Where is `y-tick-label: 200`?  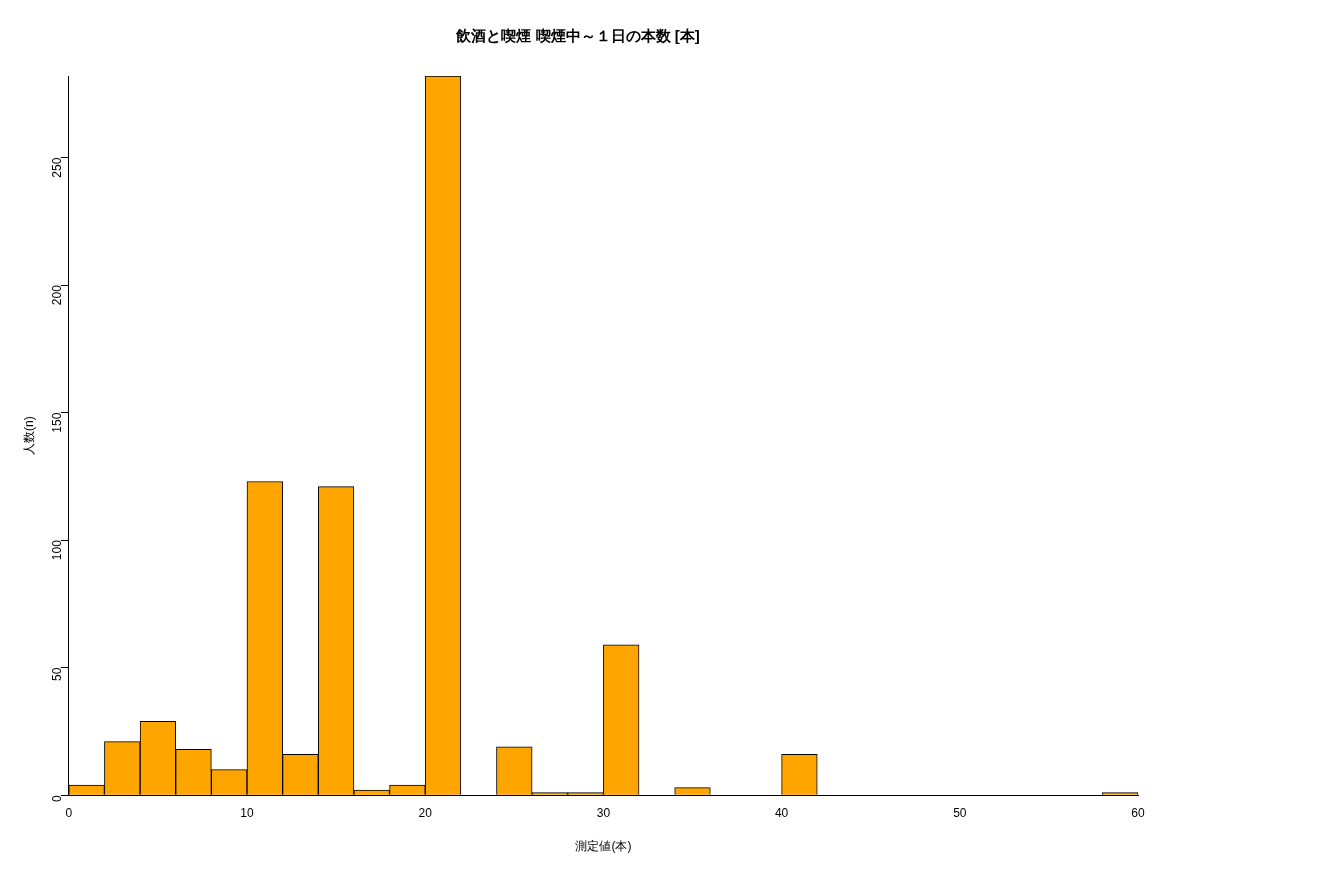
y-tick-label: 200 is located at coordinates (57, 295).